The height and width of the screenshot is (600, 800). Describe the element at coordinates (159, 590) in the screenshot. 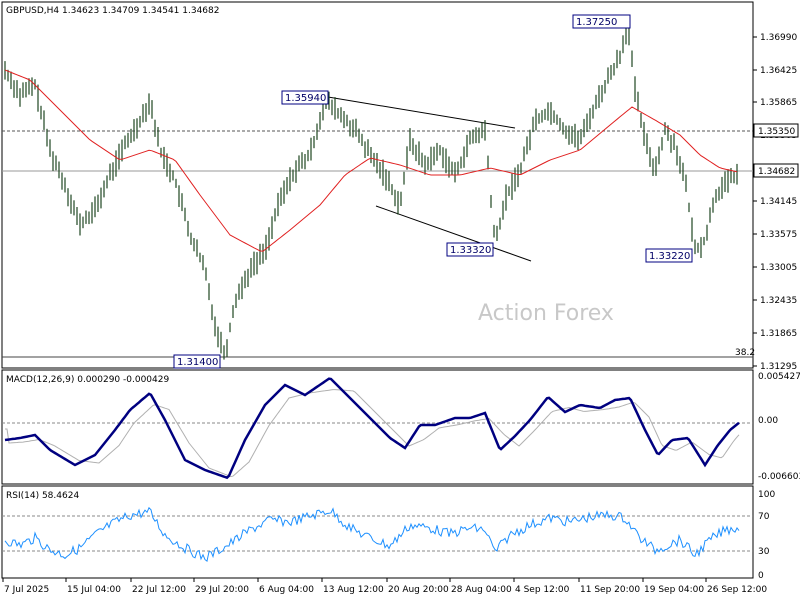

I see `x-tick-label: 22 Jul 12:00` at that location.